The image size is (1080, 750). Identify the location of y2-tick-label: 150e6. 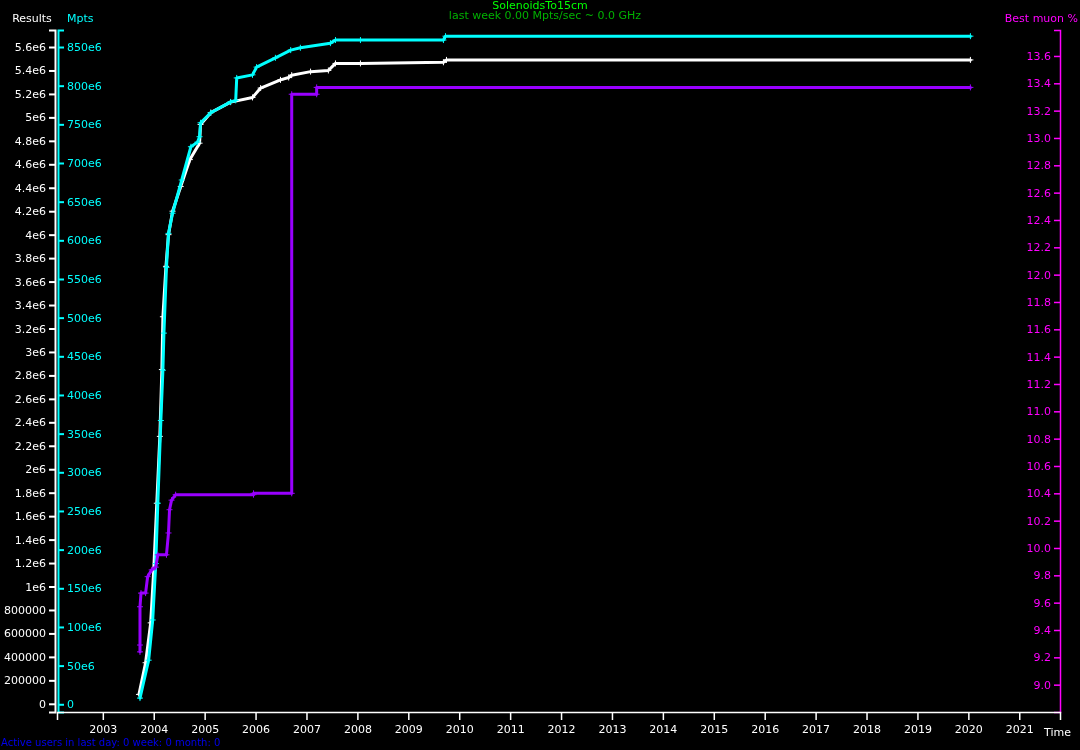
(84, 589).